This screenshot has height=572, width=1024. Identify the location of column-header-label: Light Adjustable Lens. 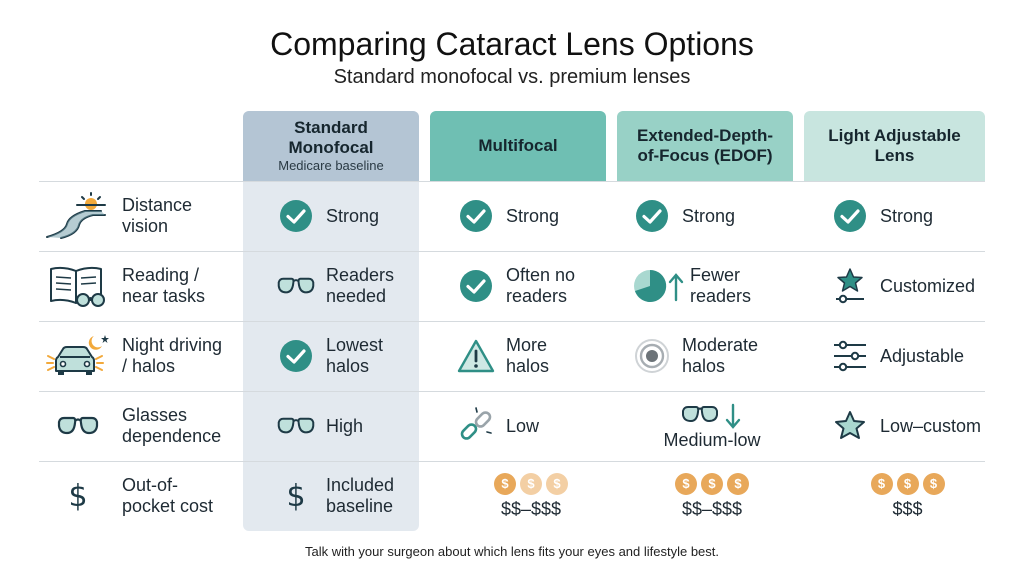
(894, 145).